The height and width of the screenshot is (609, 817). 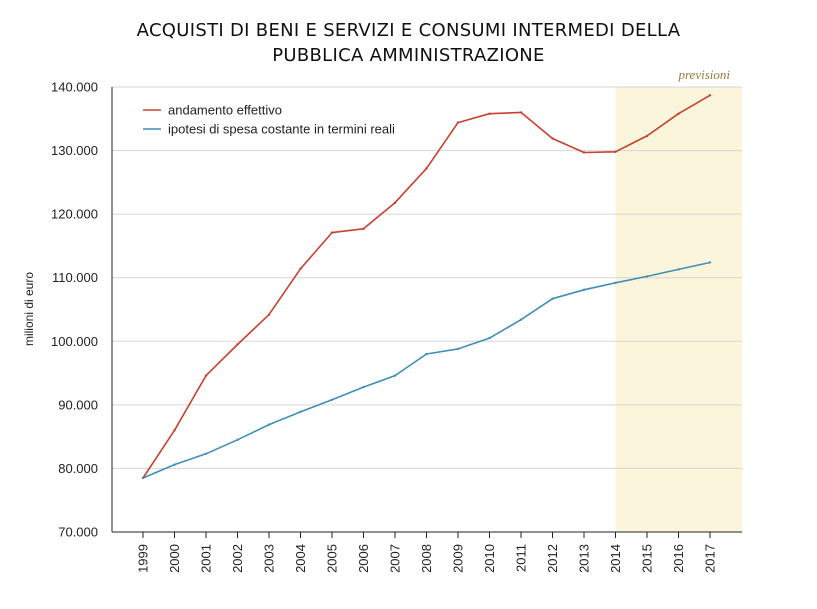 I want to click on x-tick-label: 2002, so click(x=237, y=558).